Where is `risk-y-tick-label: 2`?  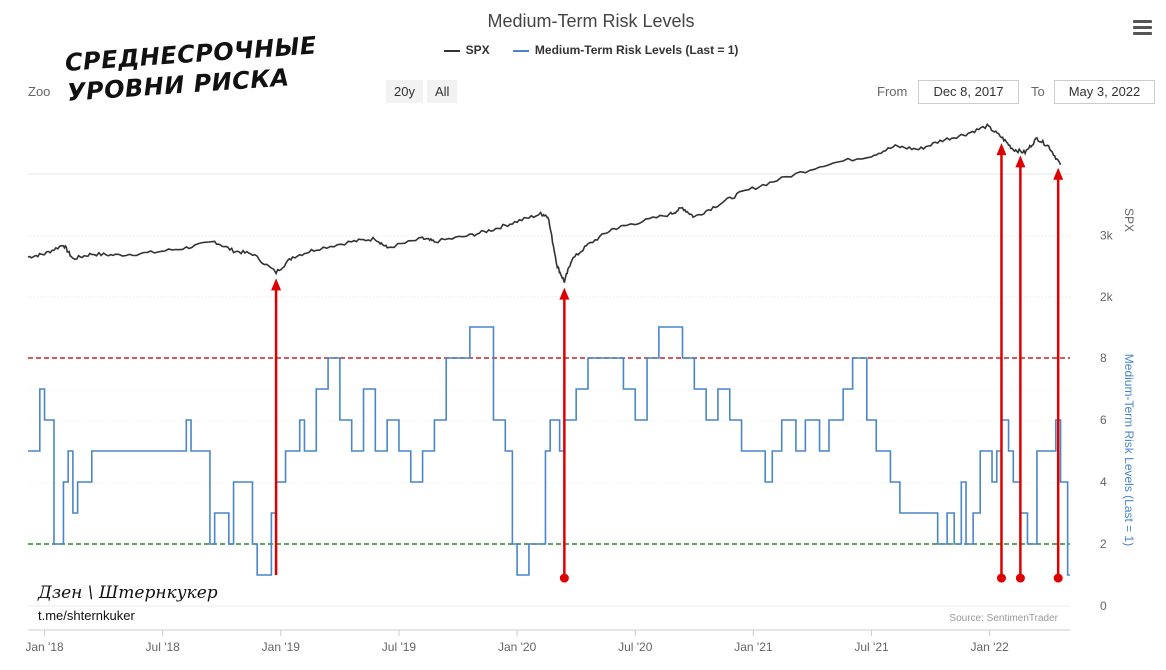 risk-y-tick-label: 2 is located at coordinates (1103, 544).